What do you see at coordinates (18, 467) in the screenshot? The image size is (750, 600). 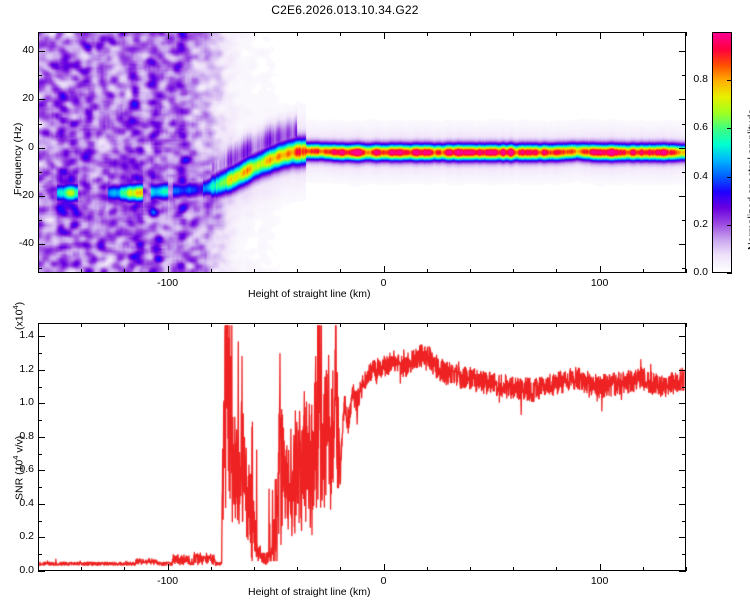 I see `snr-y-axis-label: SNR (104 v/v)` at bounding box center [18, 467].